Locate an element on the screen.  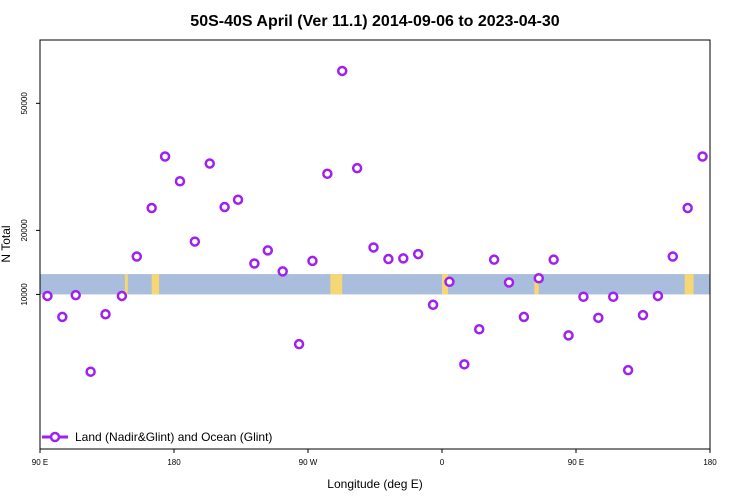
y-tick-label: 50000 is located at coordinates (24, 103).